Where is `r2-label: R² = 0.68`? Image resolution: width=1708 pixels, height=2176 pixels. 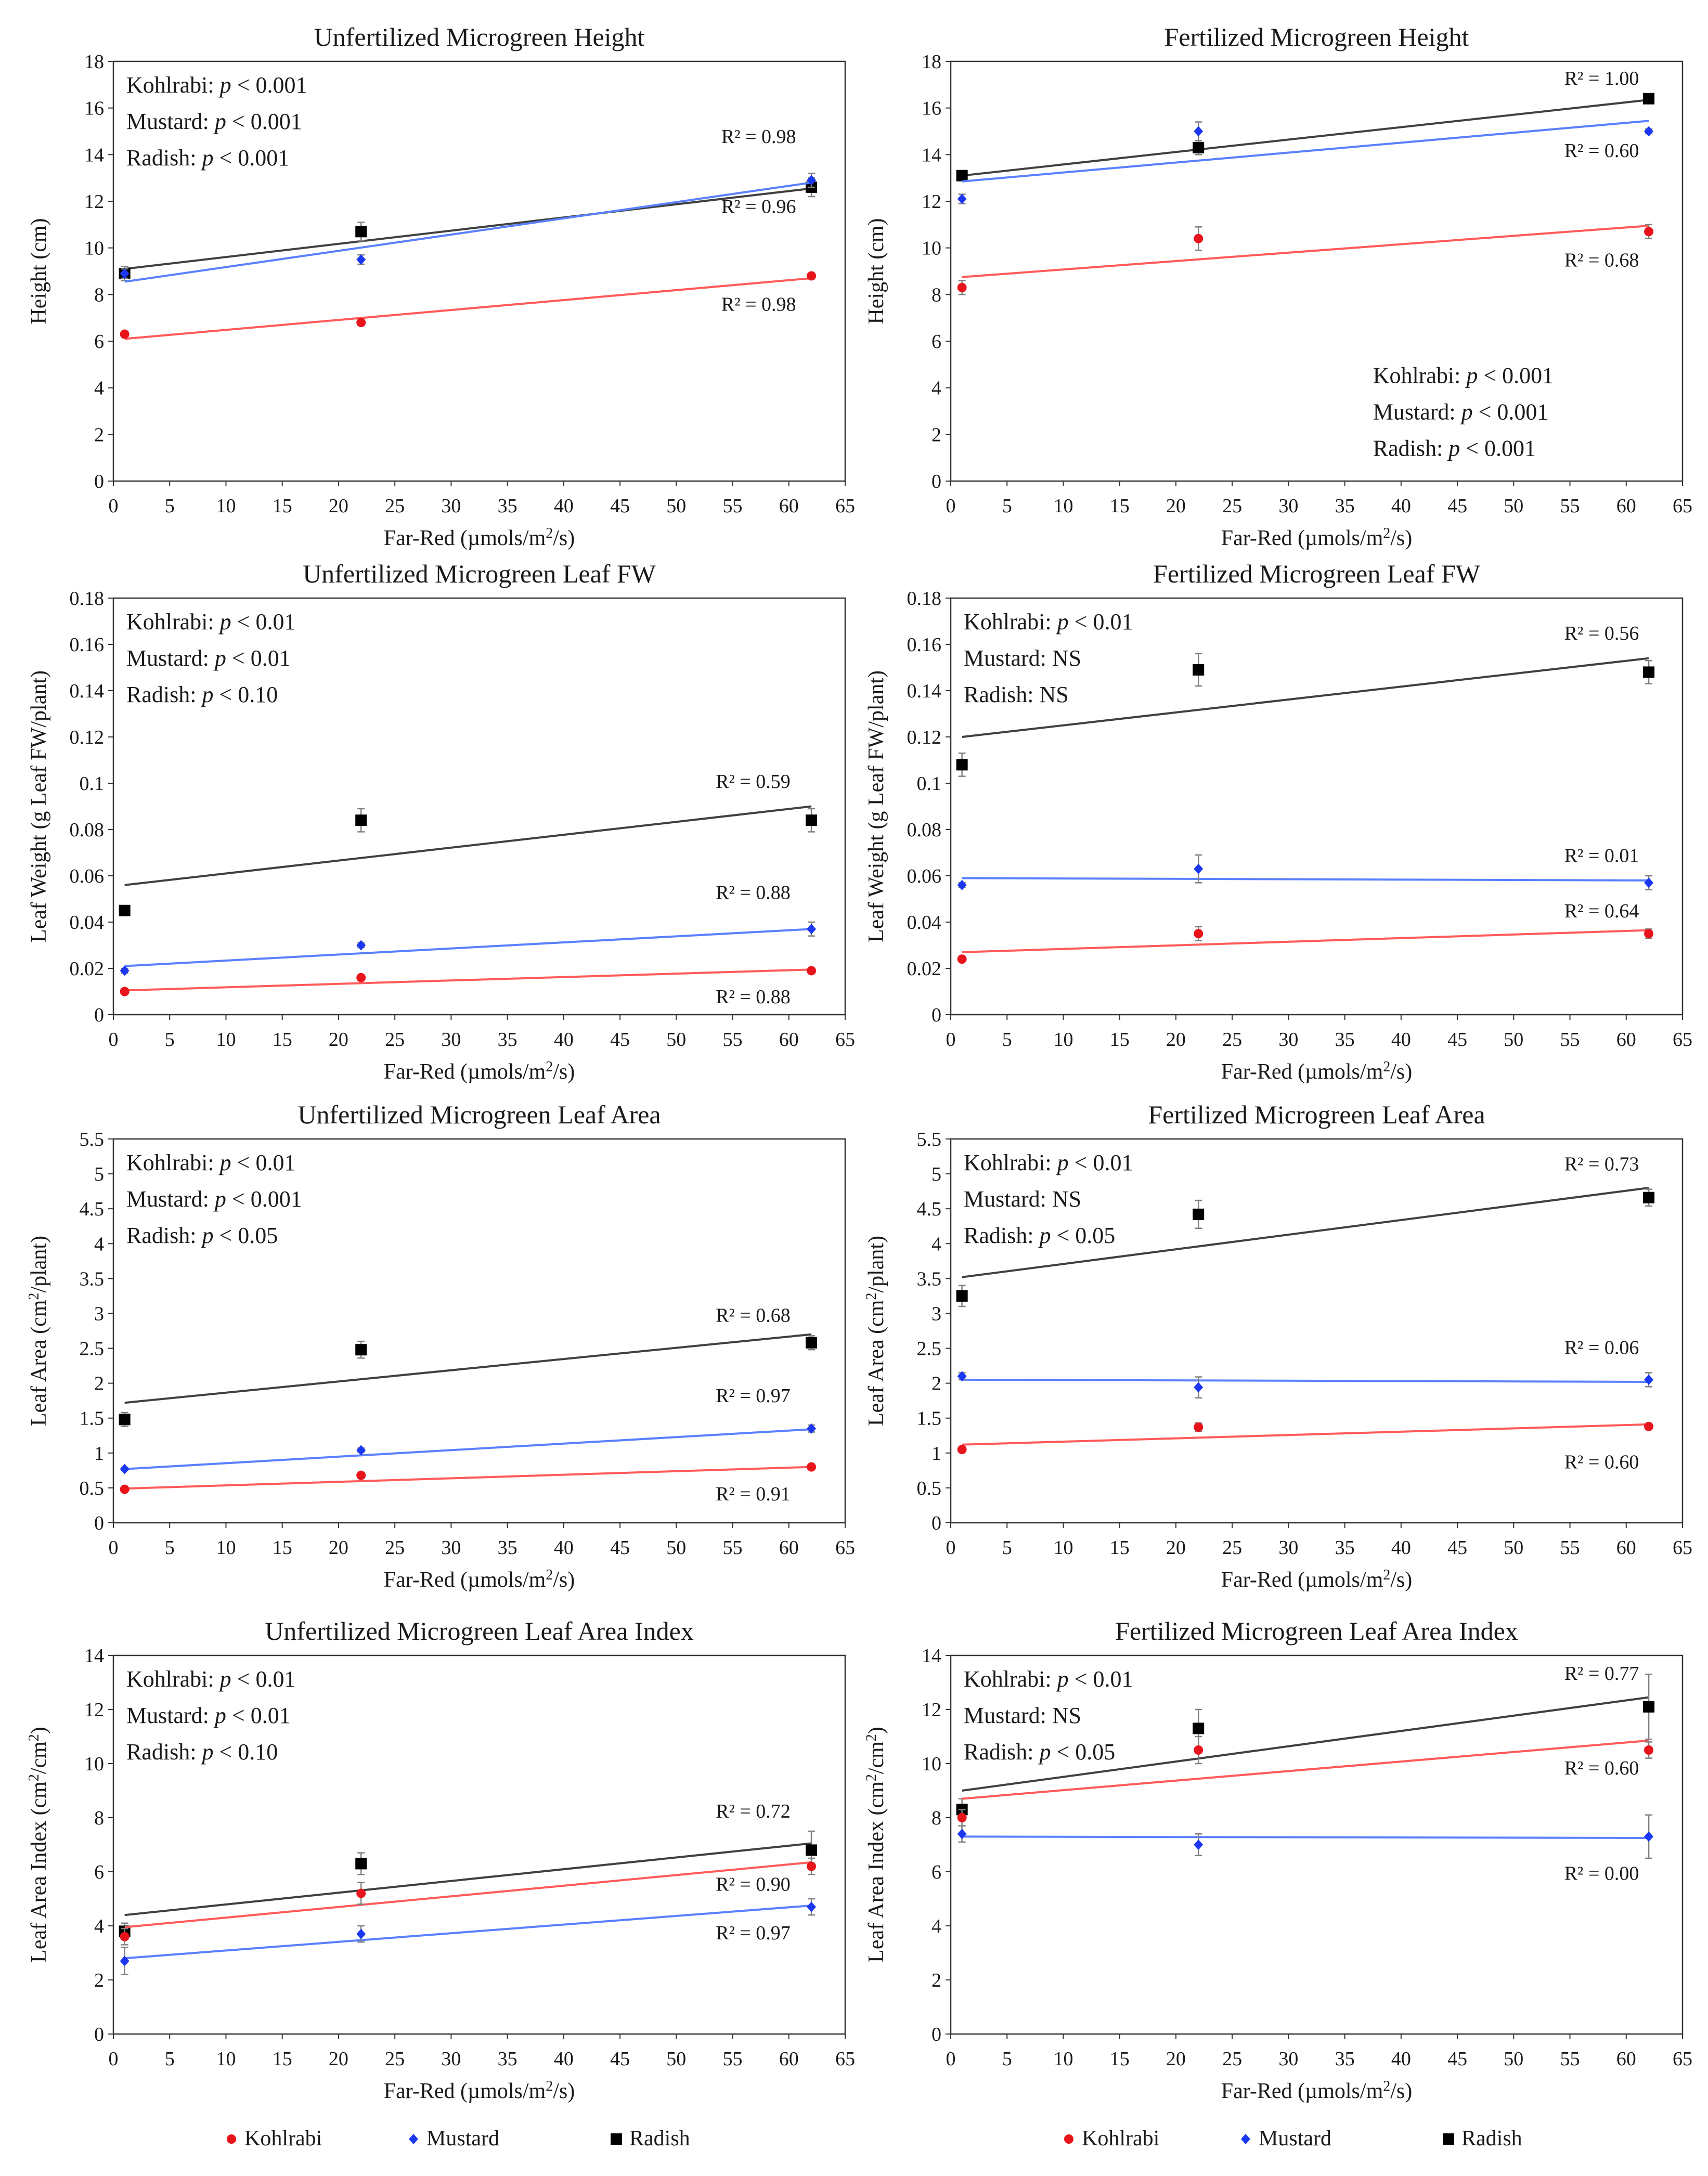 r2-label: R² = 0.68 is located at coordinates (753, 1316).